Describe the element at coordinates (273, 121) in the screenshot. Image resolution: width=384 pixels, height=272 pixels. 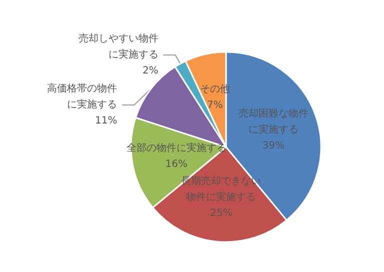
I see `slice-label: 売却困難な物件に実施する` at that location.